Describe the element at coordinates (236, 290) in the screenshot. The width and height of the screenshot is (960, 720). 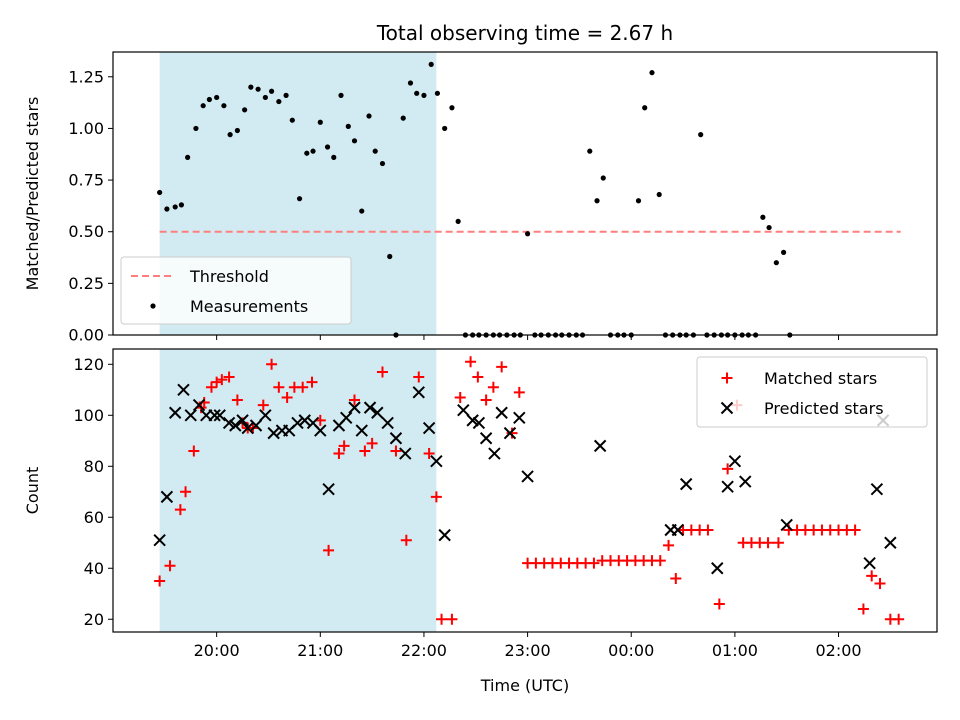
I see `top-legend: Threshold Measurements` at that location.